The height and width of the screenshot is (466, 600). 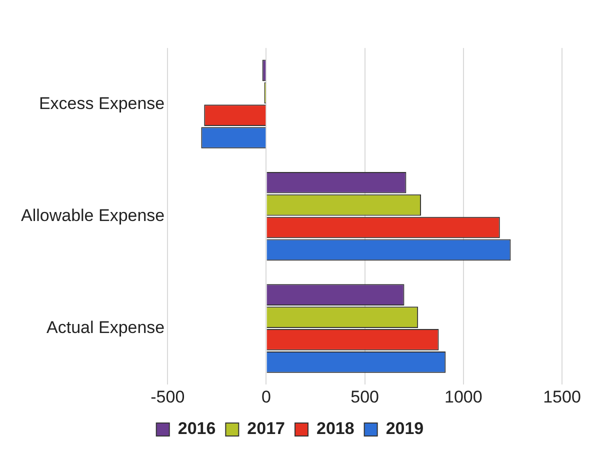 I want to click on x-tick-label: 1000, so click(x=463, y=396).